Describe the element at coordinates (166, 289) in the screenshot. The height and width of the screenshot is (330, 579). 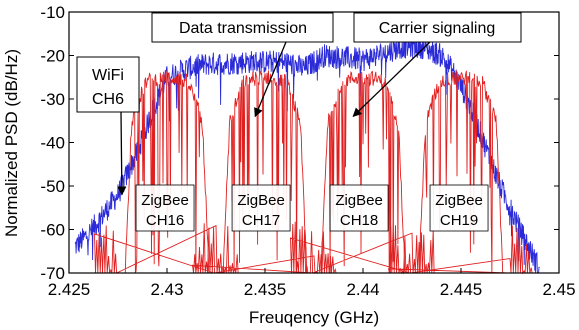
I see `x-tick-label: 2.43` at that location.